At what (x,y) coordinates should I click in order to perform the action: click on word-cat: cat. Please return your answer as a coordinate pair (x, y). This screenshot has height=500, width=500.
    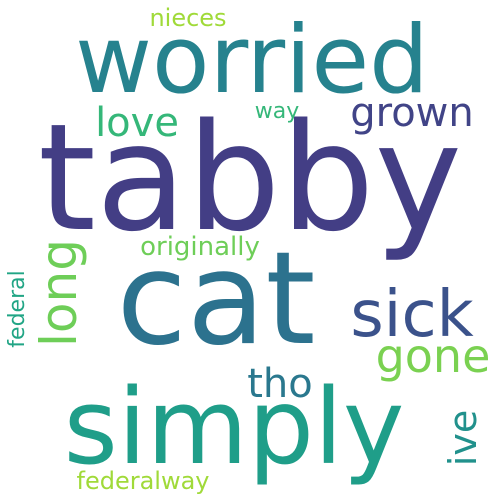
    Looking at the image, I should click on (216, 299).